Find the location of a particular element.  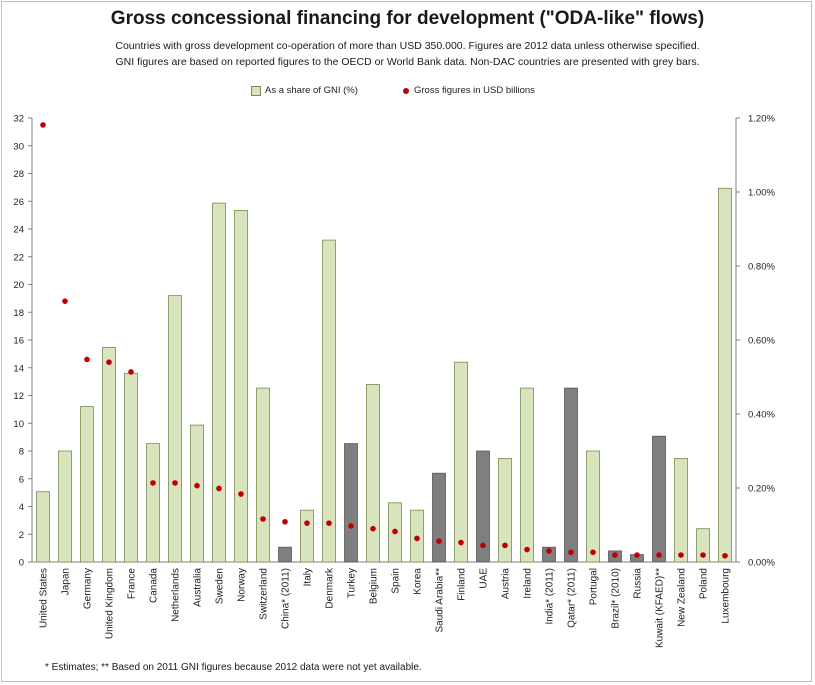

left-y-tick-label: 2 is located at coordinates (21, 535).